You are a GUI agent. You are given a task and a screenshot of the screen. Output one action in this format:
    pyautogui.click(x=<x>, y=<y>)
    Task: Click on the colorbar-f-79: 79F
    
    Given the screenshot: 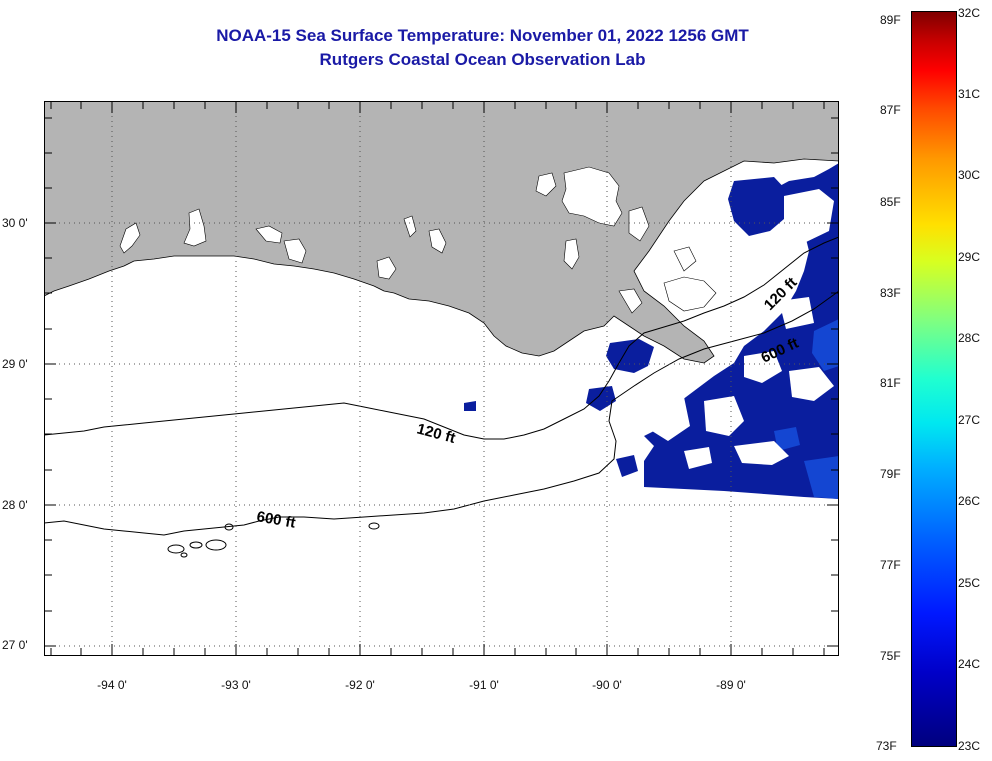 What is the action you would take?
    pyautogui.click(x=890, y=474)
    